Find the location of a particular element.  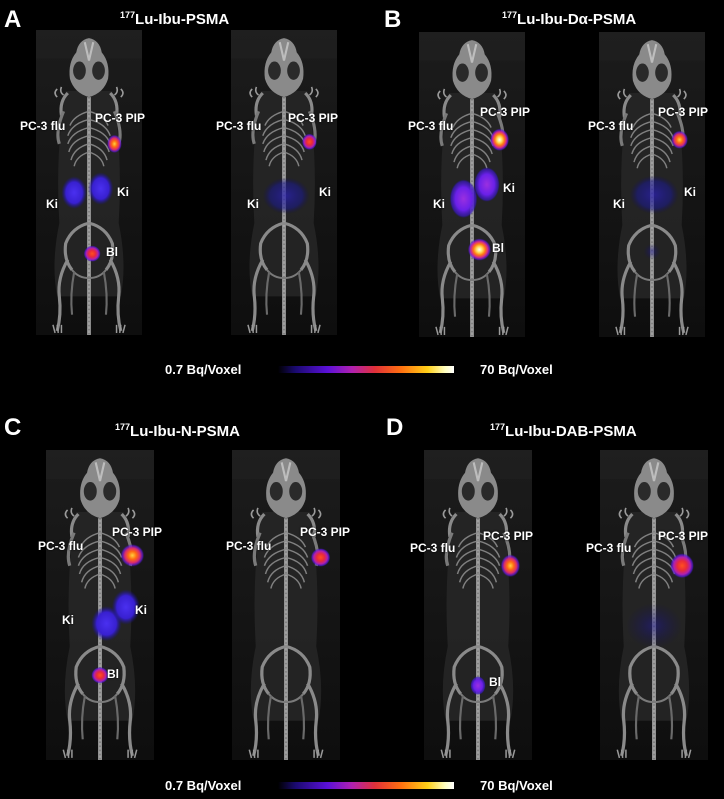

panel-title-c: 177Lu-Ibu-N-PSMA is located at coordinates (178, 431).